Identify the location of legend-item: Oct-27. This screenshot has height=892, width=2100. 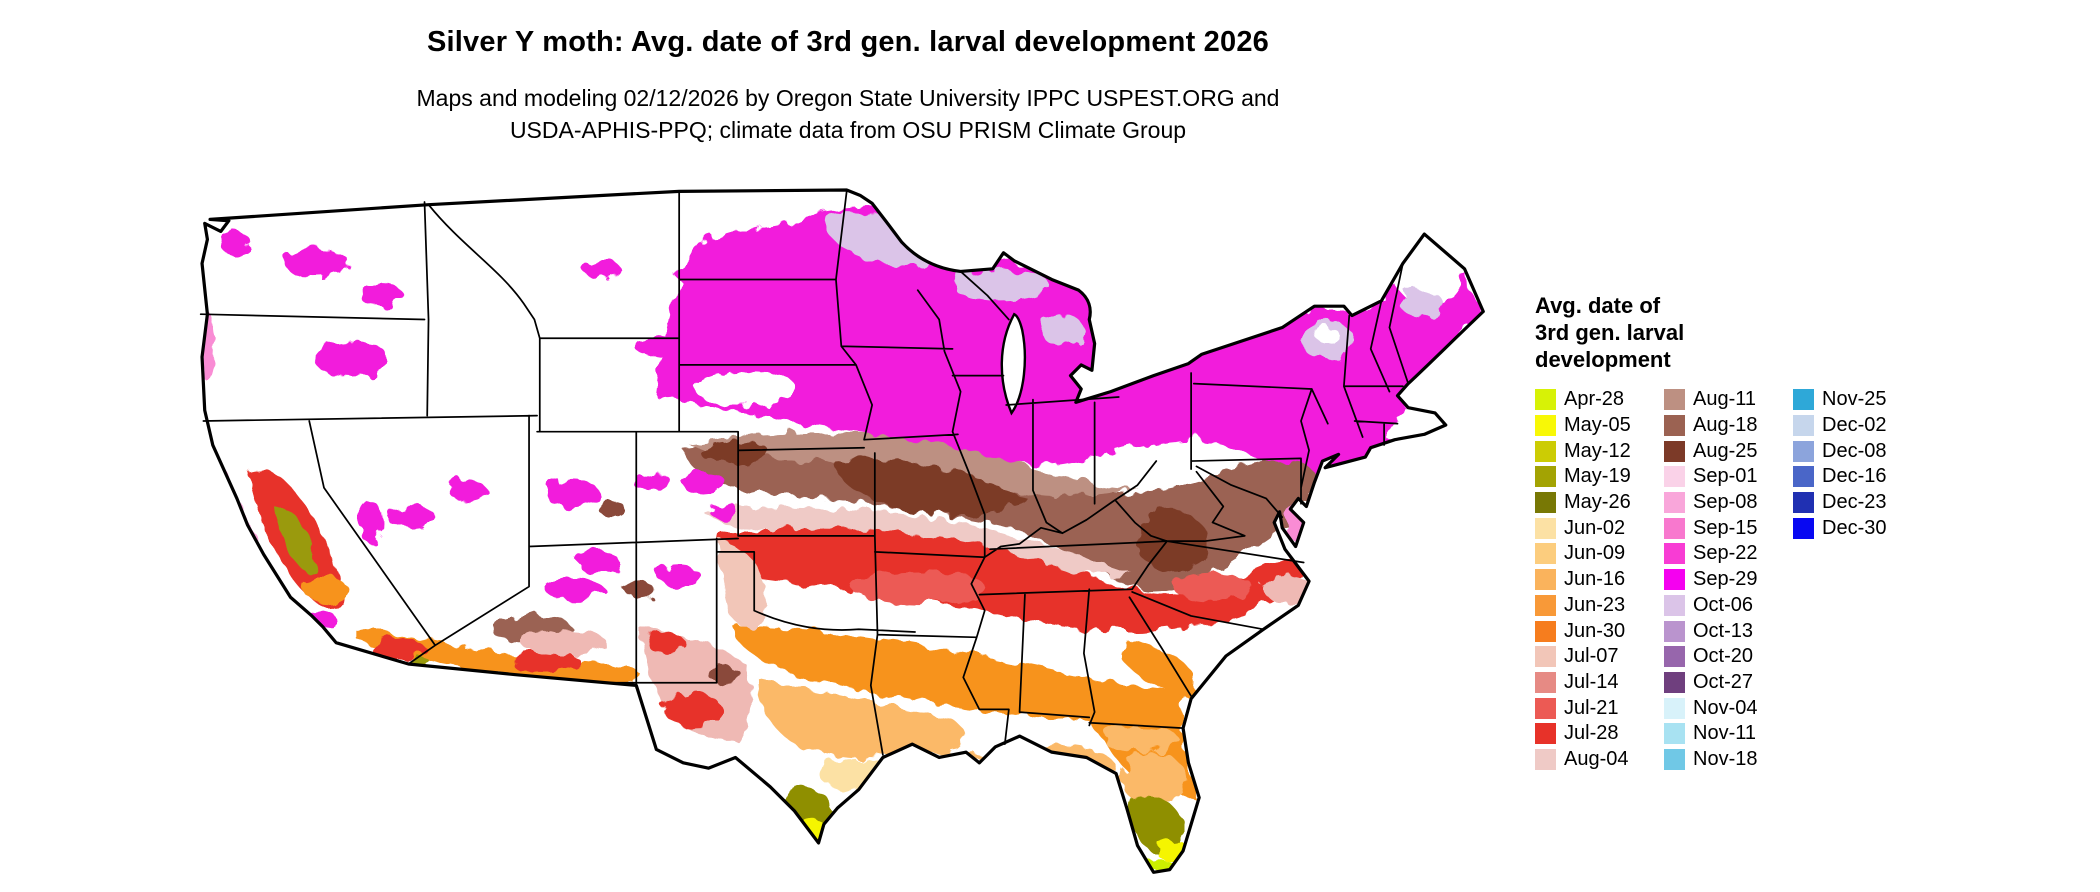
(1728, 683).